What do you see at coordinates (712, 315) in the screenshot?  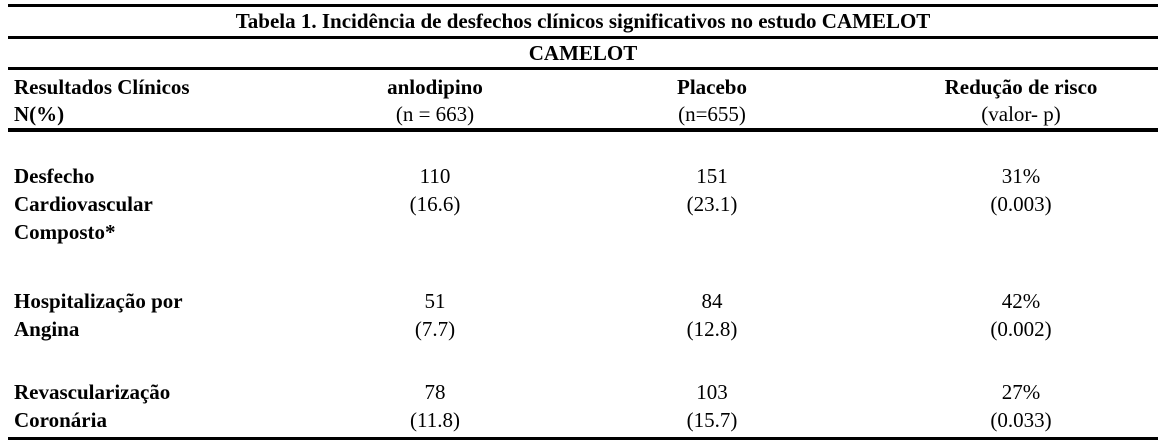 I see `placebo-value-cell: 84 (12.8)` at bounding box center [712, 315].